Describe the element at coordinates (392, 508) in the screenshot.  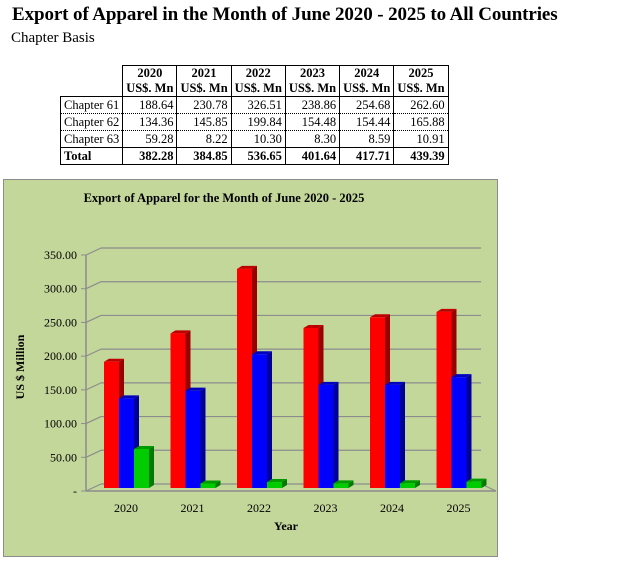
I see `x-tick-label: 2024` at that location.